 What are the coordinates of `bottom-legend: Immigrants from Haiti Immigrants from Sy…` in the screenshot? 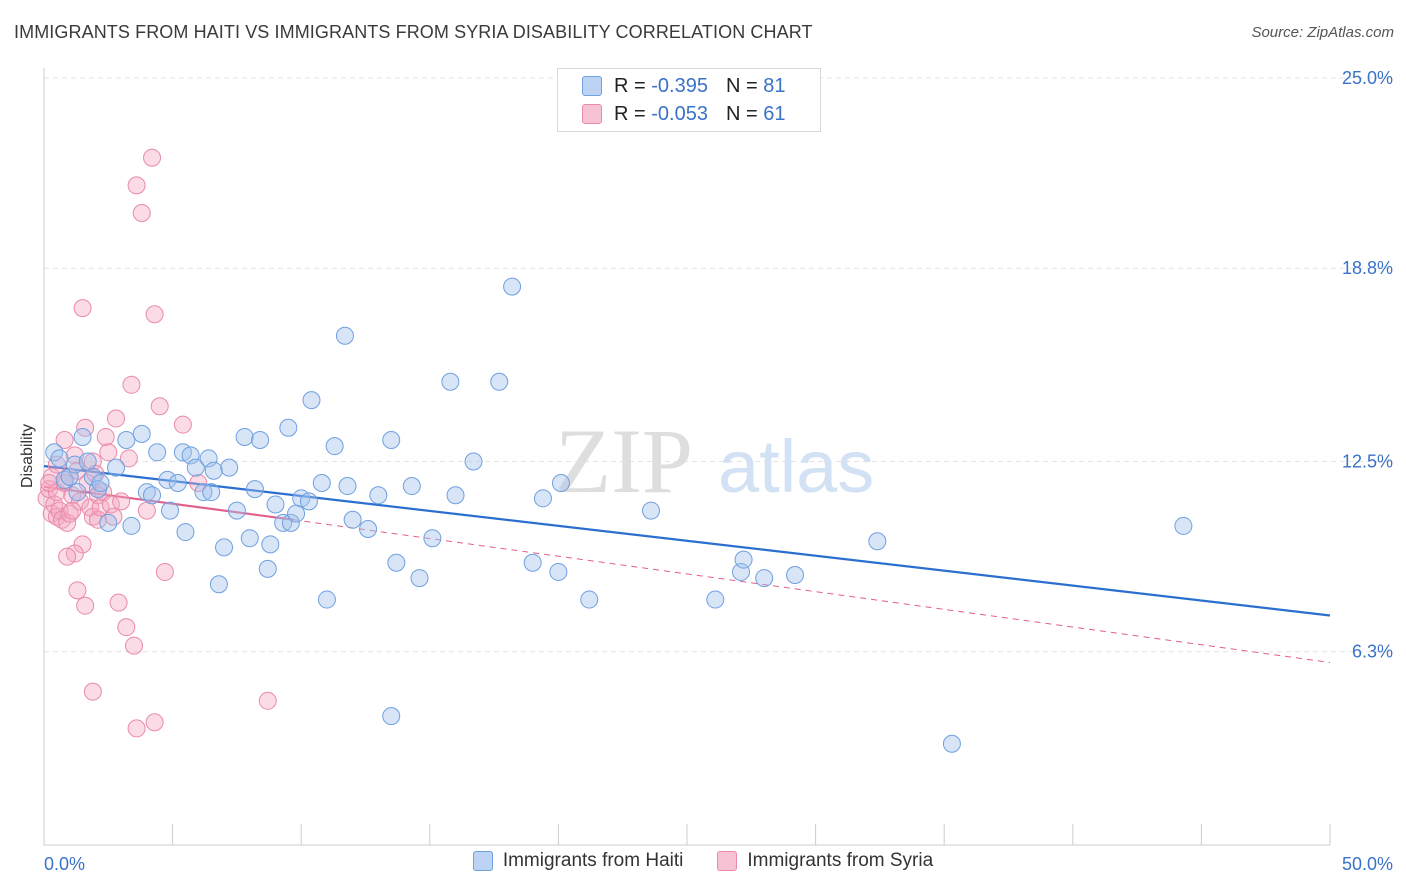 It's located at (703, 861).